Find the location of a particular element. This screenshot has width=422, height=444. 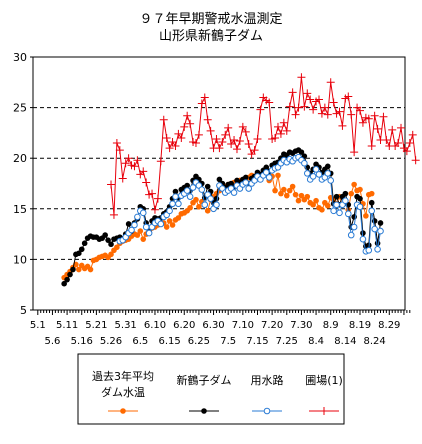

x-tick-label: 6.10 is located at coordinates (155, 325).